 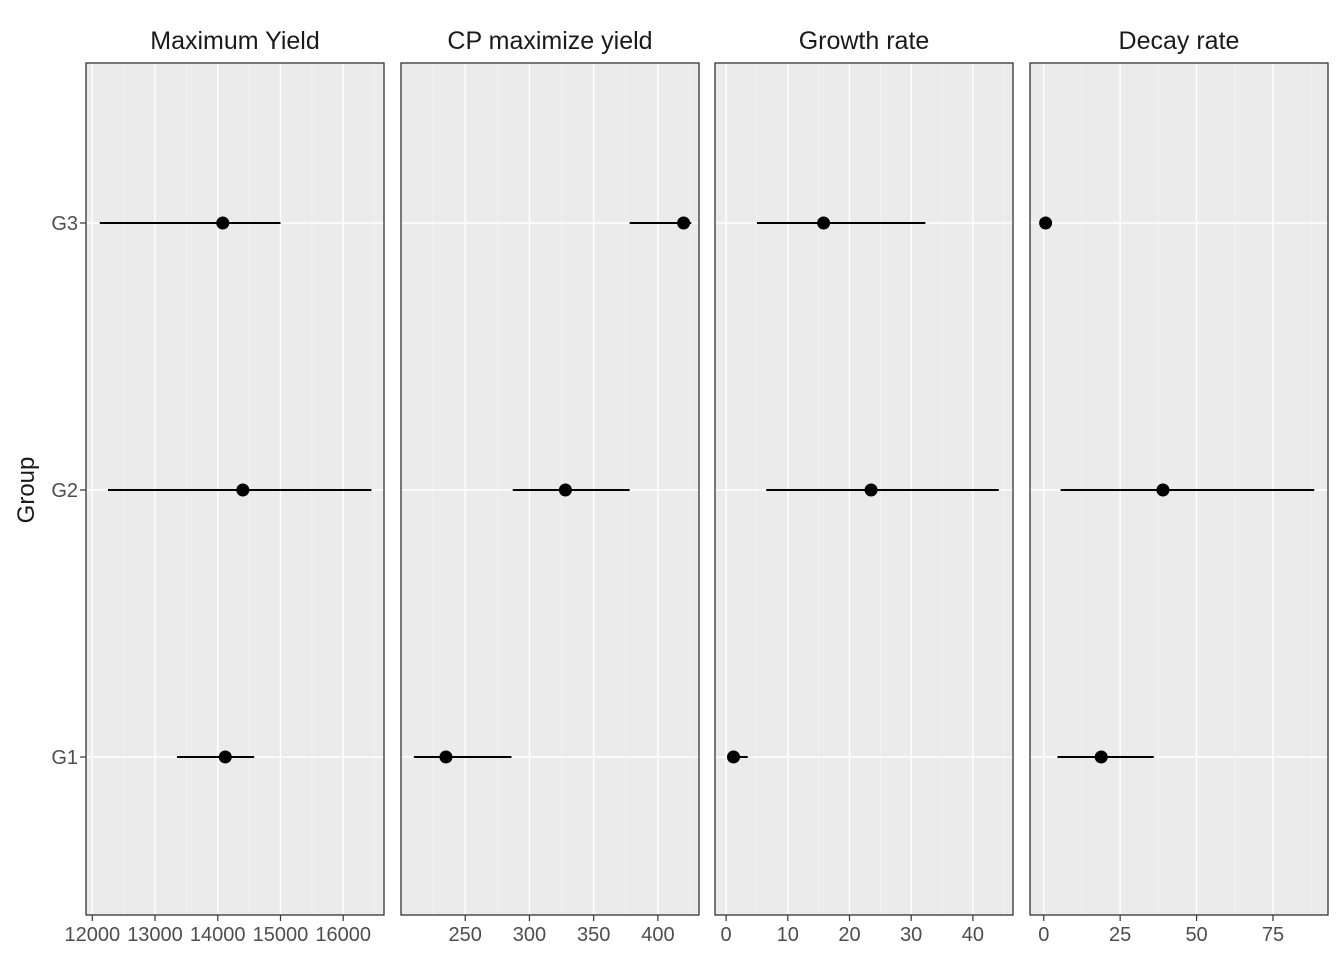 I want to click on panel-title: Maximum Yield, so click(x=235, y=41).